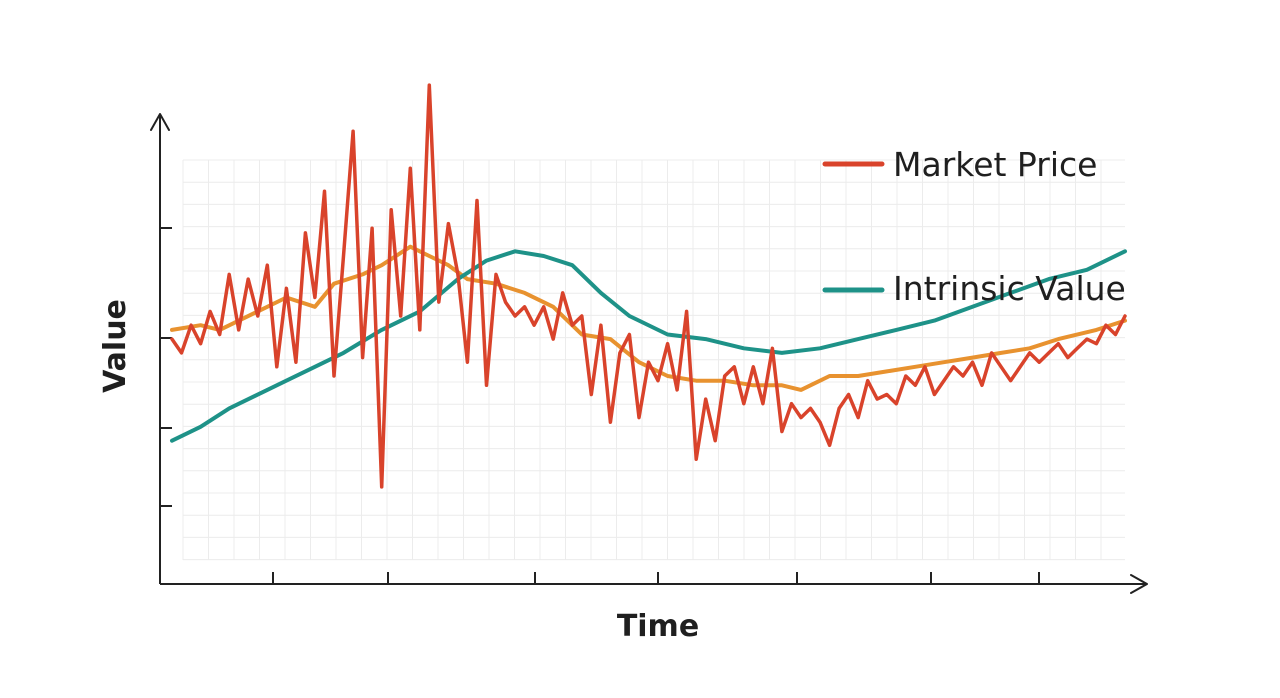 This screenshot has height=698, width=1280. I want to click on legend: Market Price Intrinsic Value, so click(974, 226).